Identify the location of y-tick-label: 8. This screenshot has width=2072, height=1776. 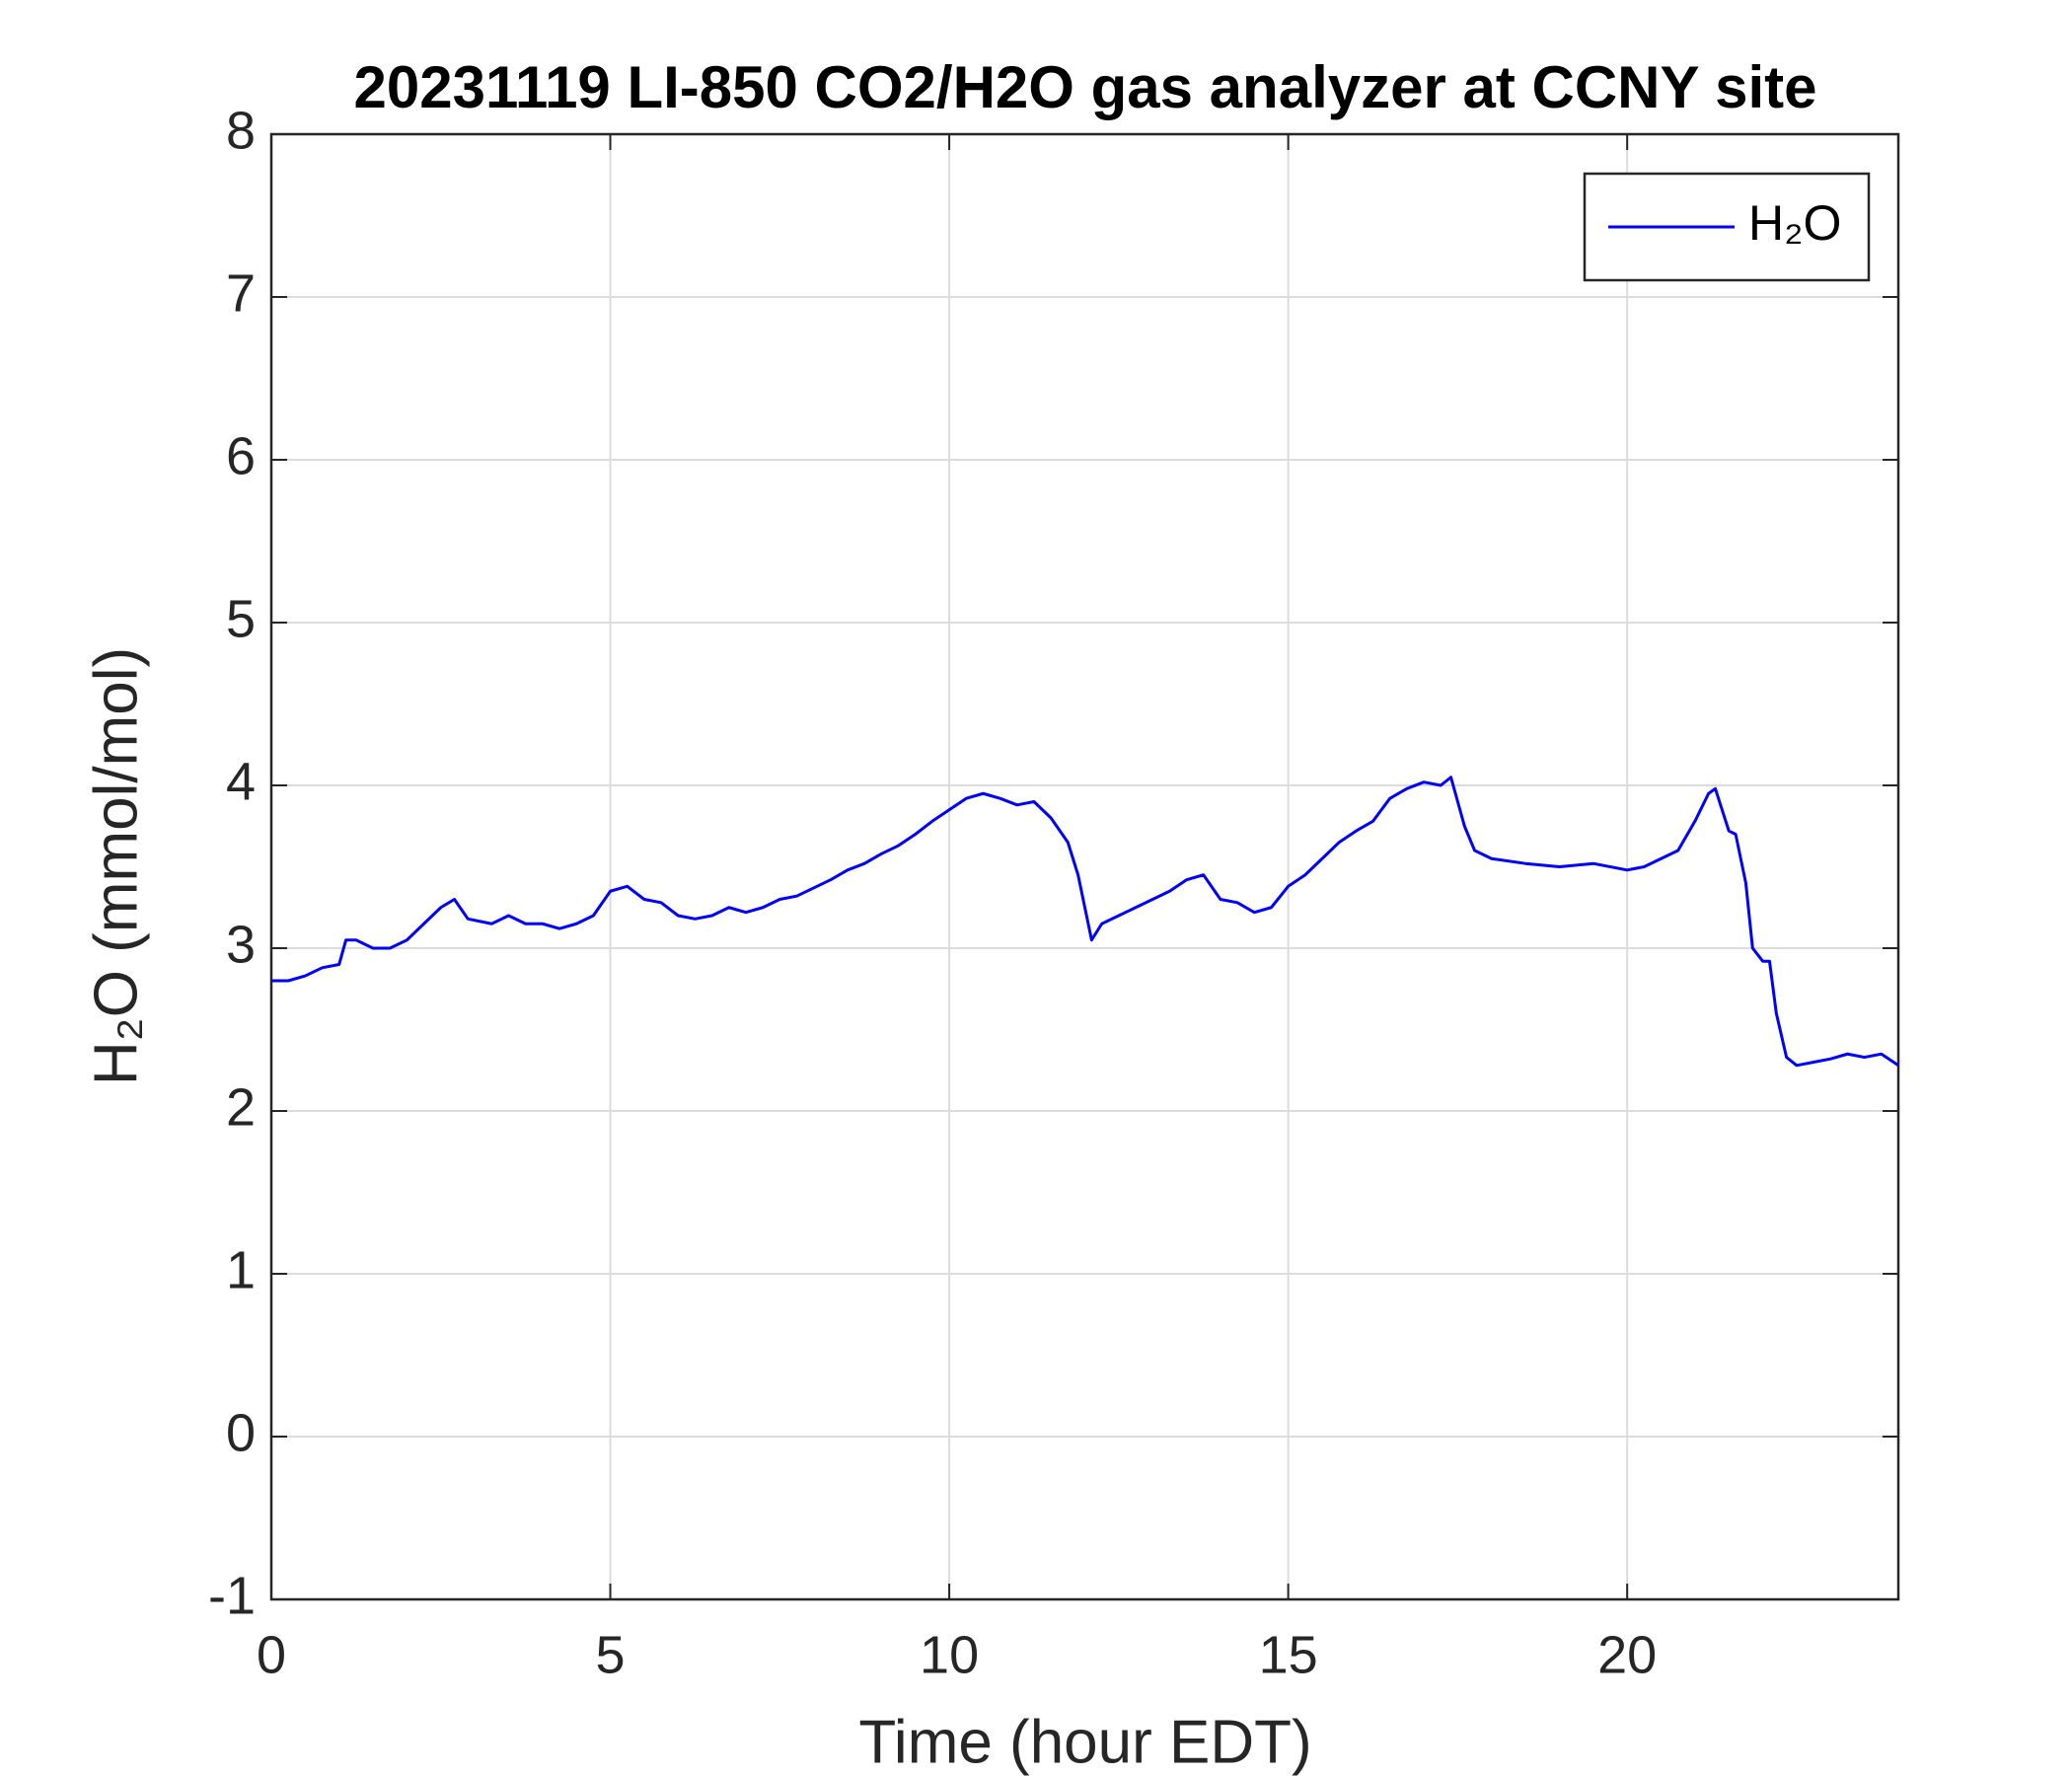
(241, 130).